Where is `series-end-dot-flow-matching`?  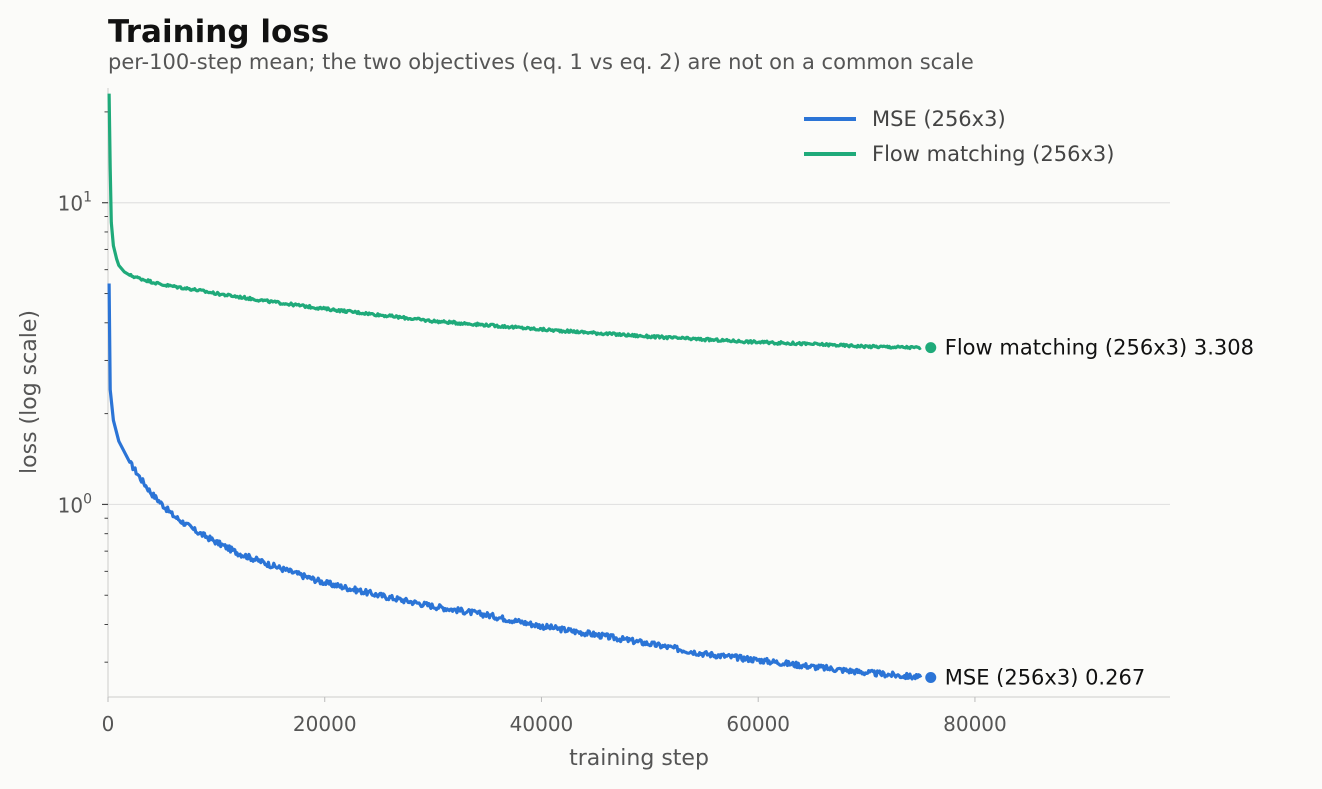 series-end-dot-flow-matching is located at coordinates (931, 348).